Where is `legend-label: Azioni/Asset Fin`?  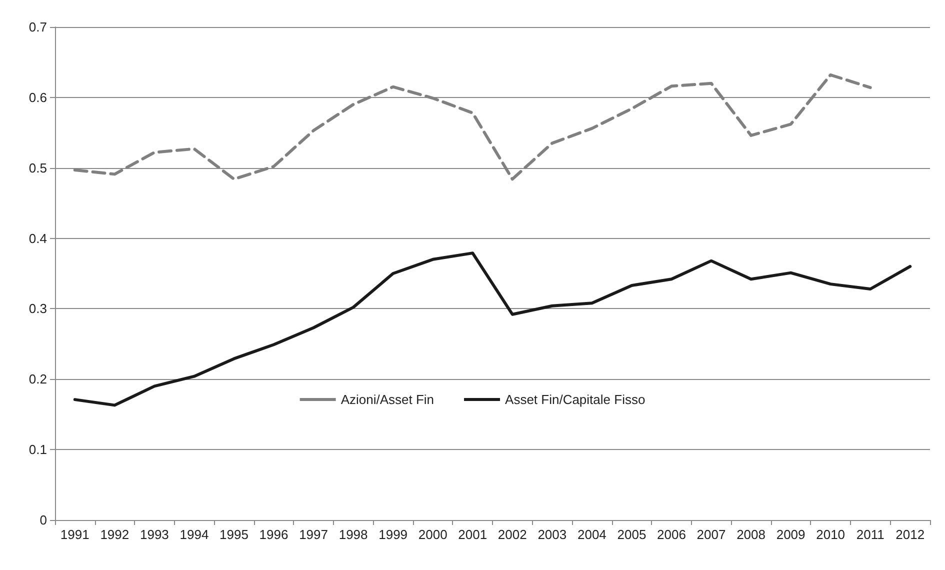 legend-label: Azioni/Asset Fin is located at coordinates (387, 399).